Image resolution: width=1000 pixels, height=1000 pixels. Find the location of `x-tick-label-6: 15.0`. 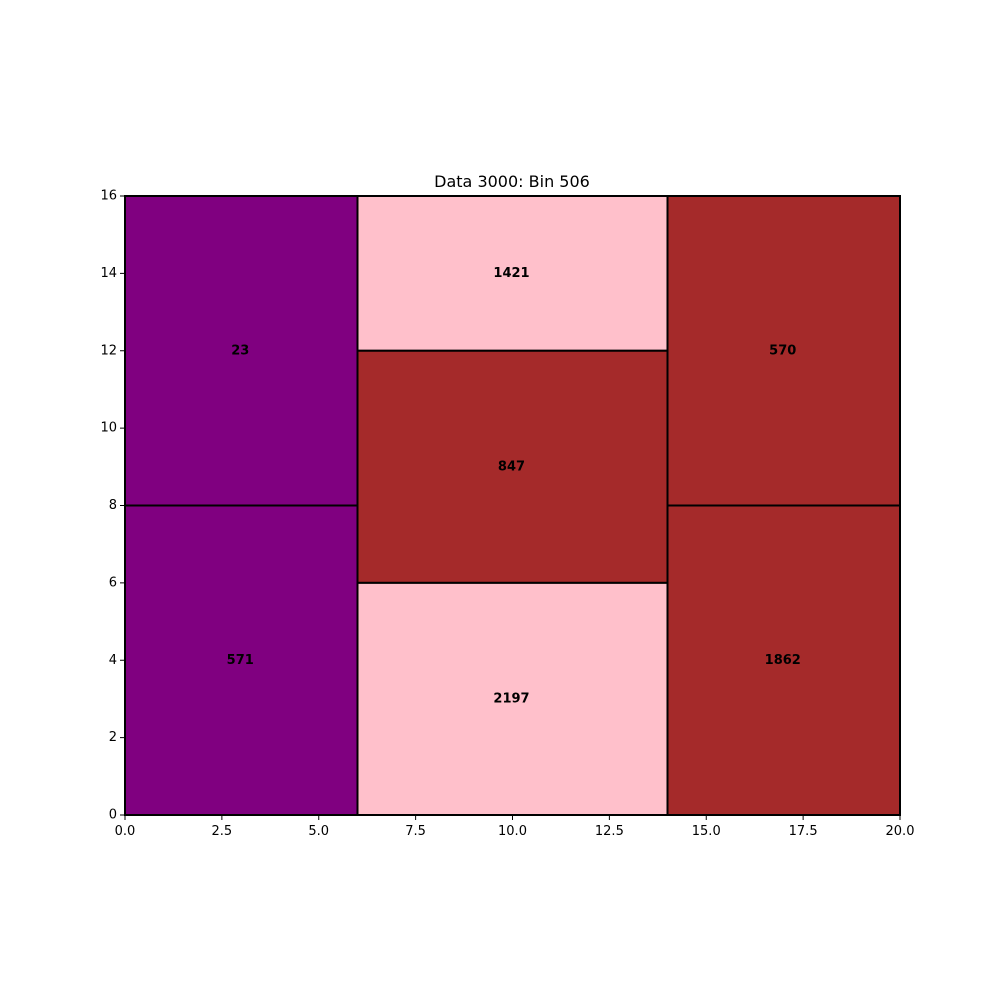

x-tick-label-6: 15.0 is located at coordinates (706, 831).